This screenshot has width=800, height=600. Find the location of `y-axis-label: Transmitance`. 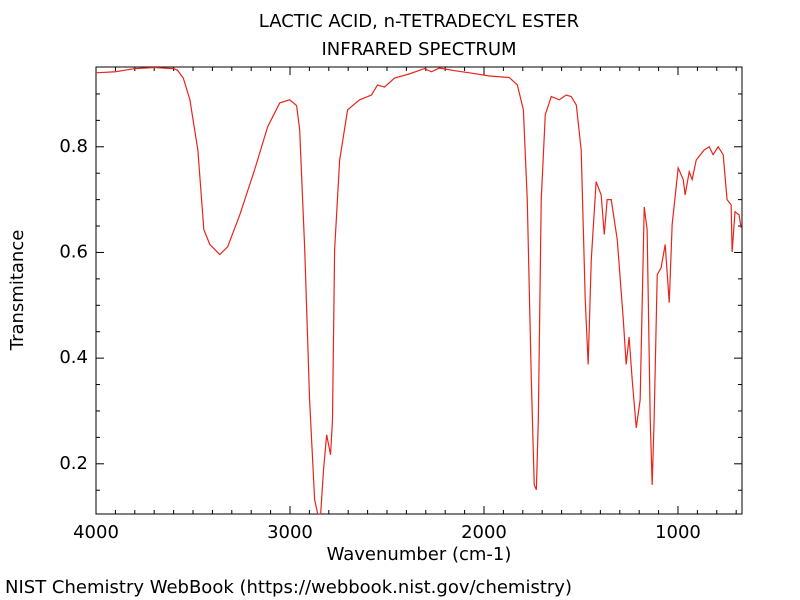

y-axis-label: Transmitance is located at coordinates (17, 291).